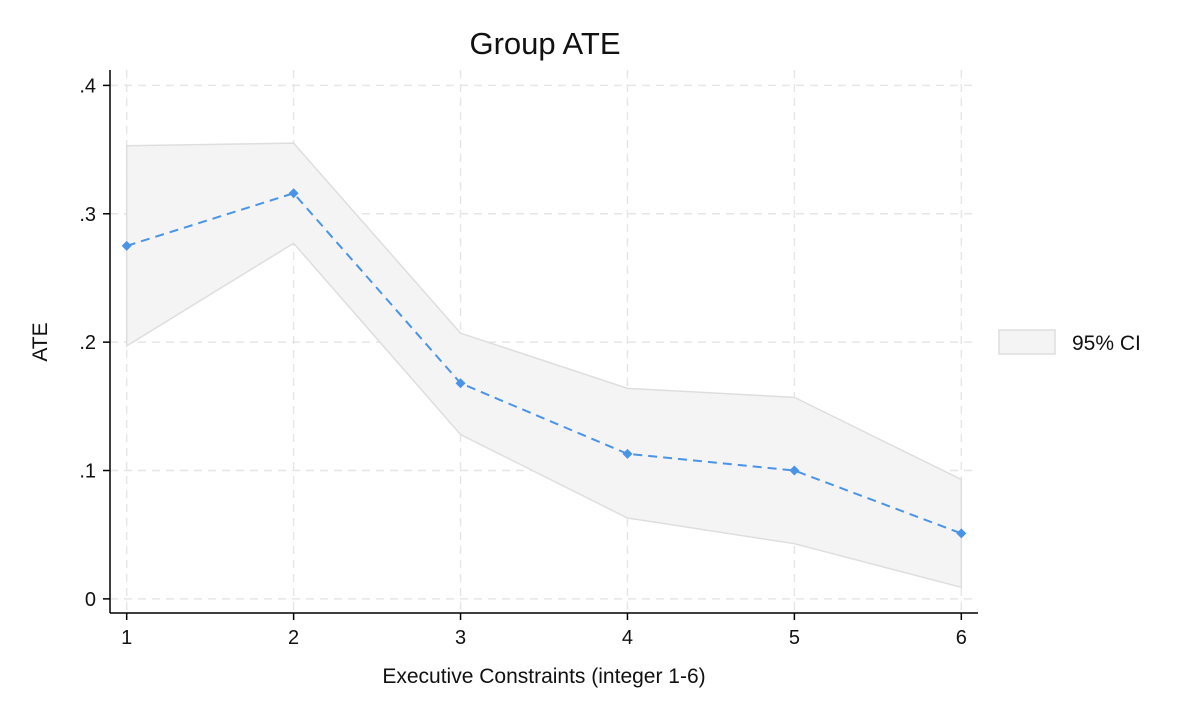  What do you see at coordinates (87, 215) in the screenshot?
I see `y-tick-label-3: .3` at bounding box center [87, 215].